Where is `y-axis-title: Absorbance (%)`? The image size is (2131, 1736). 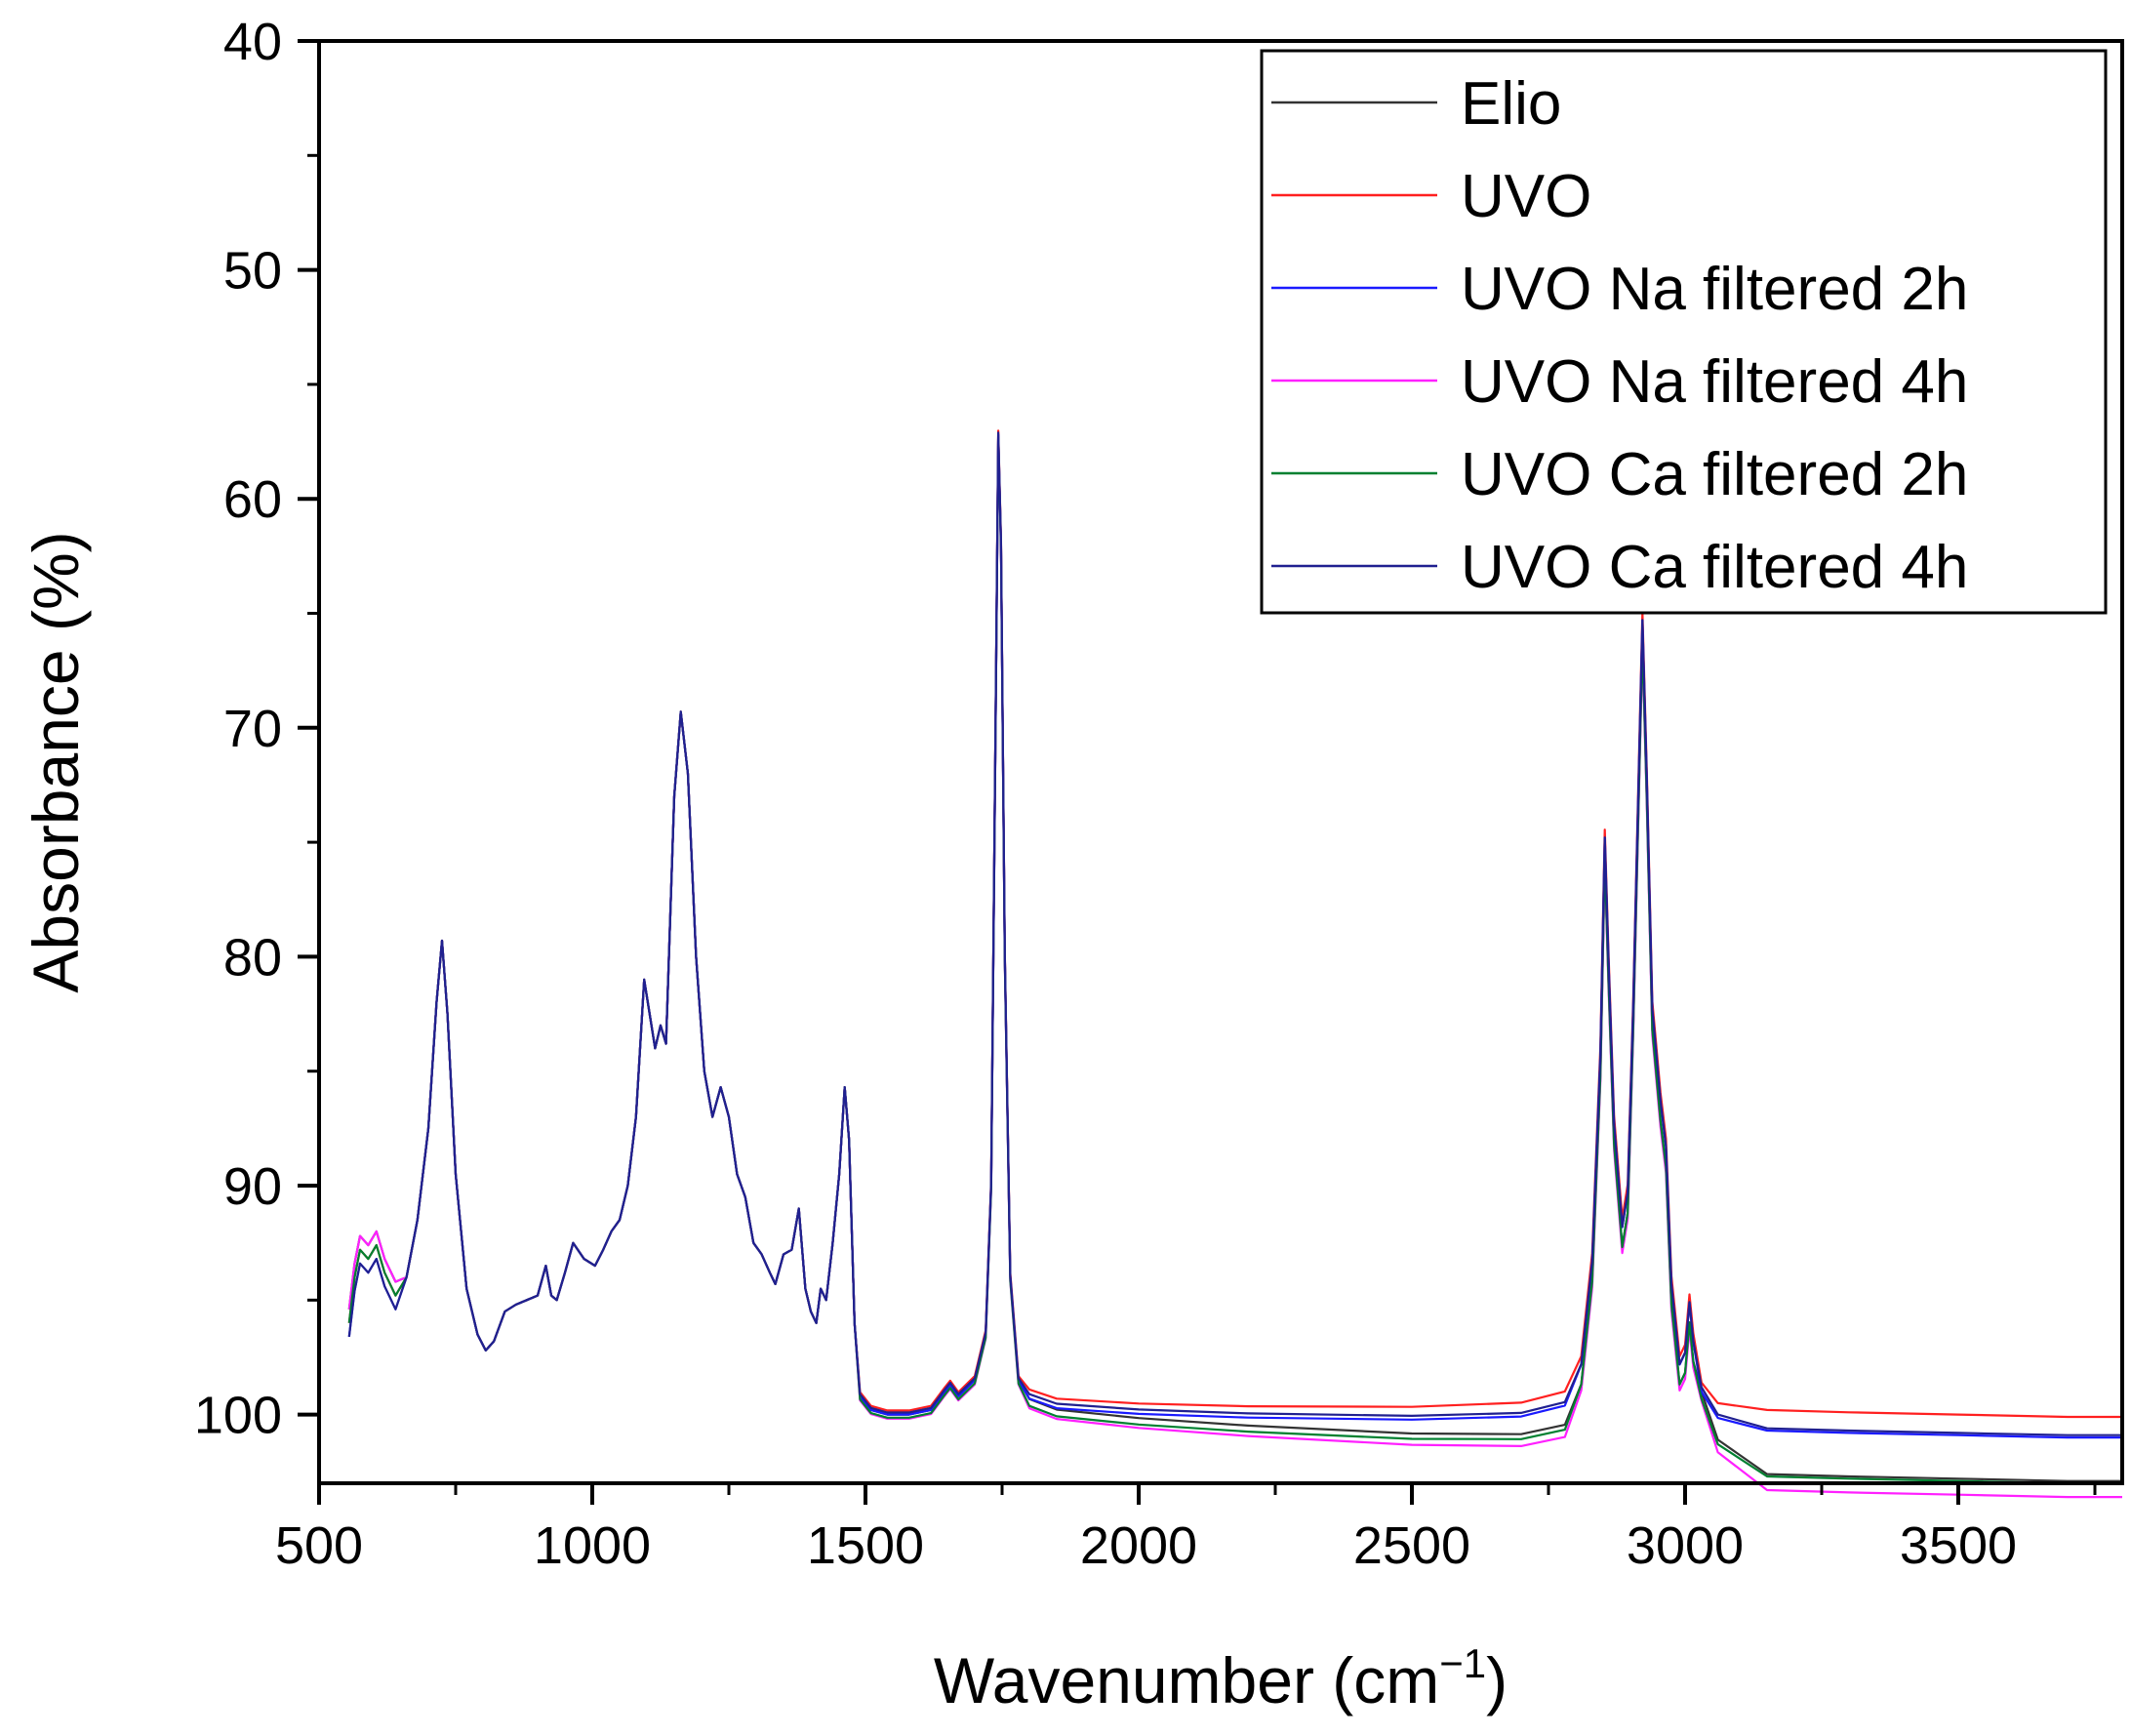
y-axis-title: Absorbance (%) is located at coordinates (56, 761).